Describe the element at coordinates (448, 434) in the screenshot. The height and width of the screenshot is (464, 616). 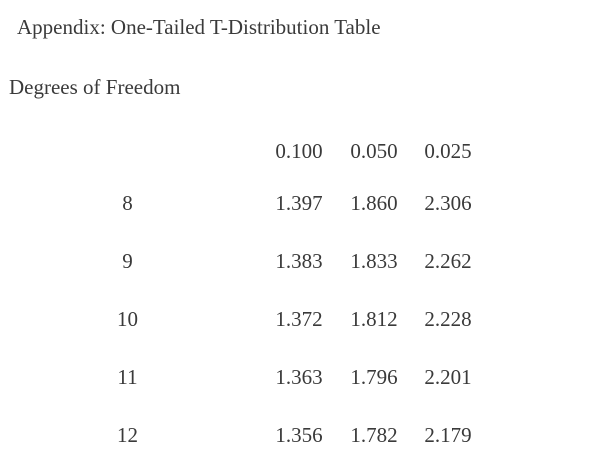
I see `value-cell: 2.179` at that location.